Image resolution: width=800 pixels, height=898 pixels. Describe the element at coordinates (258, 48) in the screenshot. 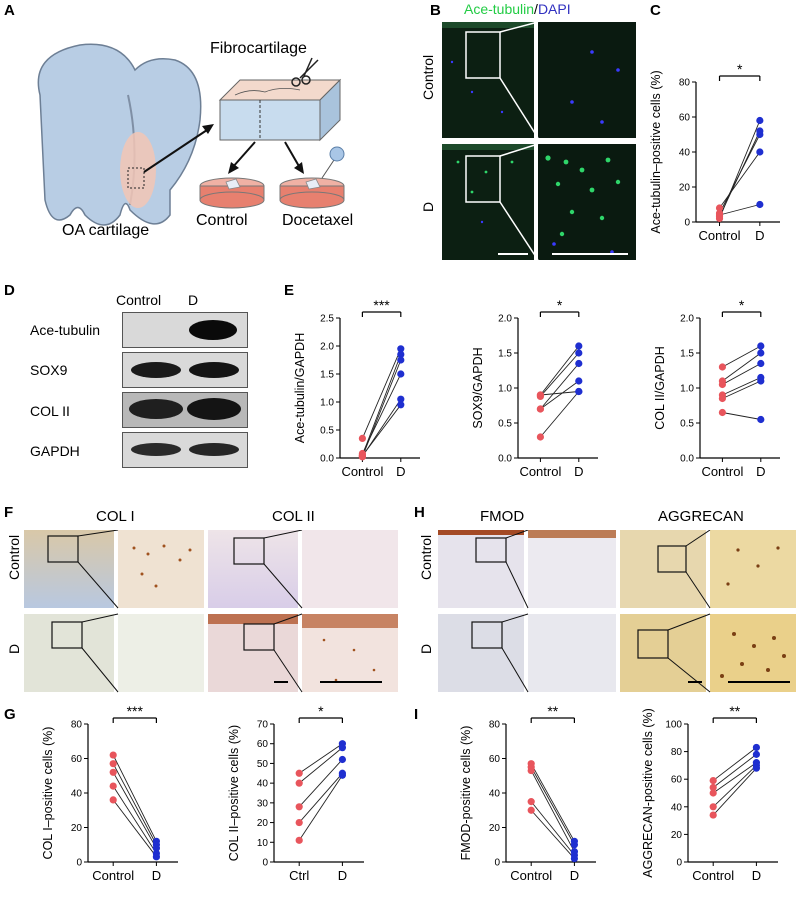

I see `fibrocartilage-label: Fibrocartilage` at that location.